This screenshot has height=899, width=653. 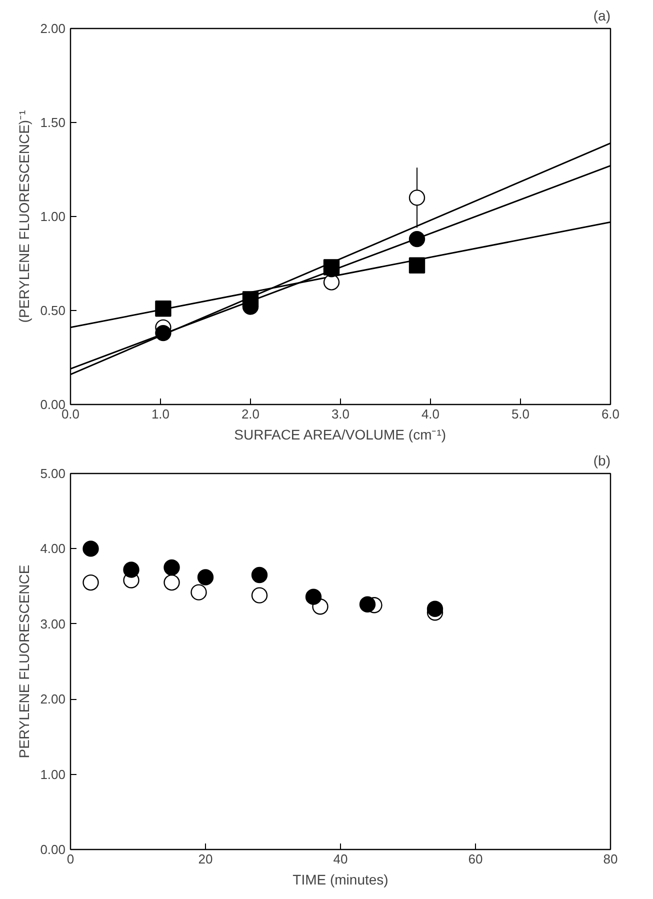 I want to click on x-tick-label: 80, so click(x=610, y=859).